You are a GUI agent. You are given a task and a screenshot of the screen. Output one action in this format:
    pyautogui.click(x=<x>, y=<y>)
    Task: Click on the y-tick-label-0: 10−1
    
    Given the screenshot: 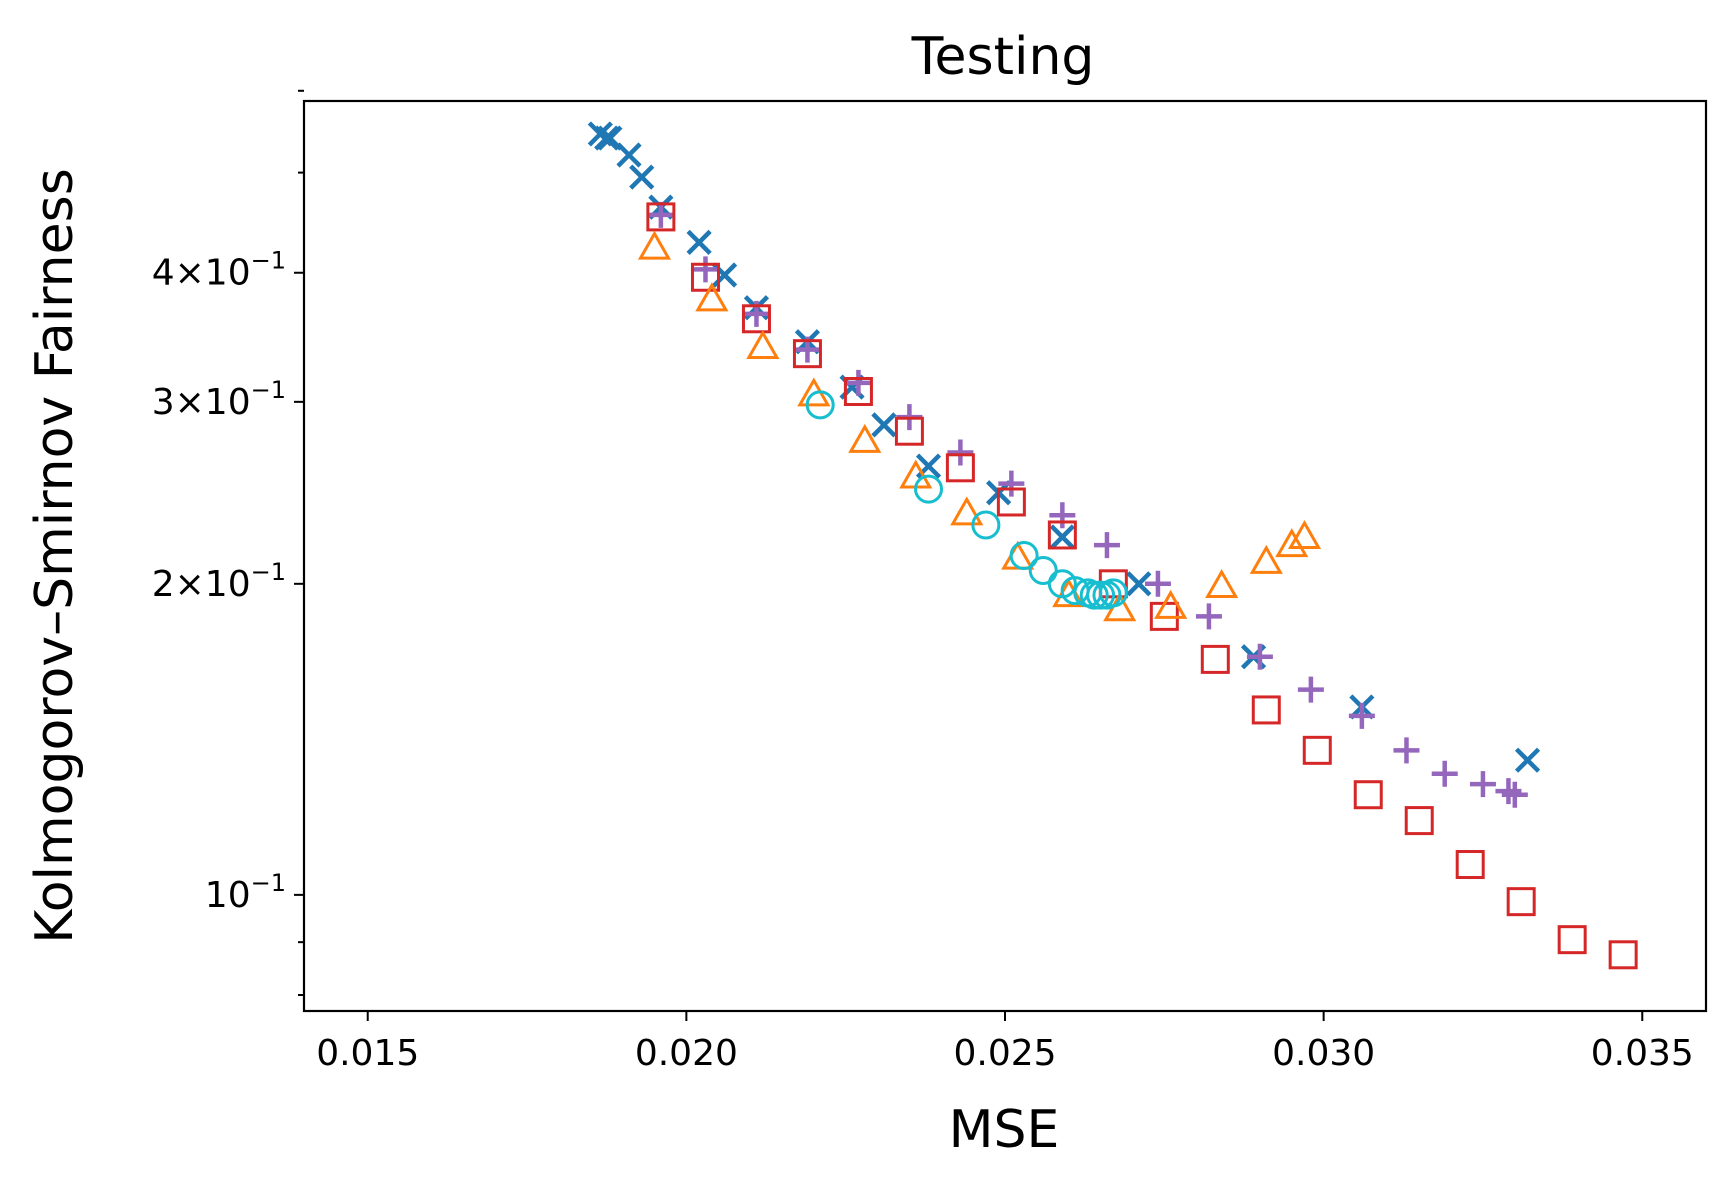 What is the action you would take?
    pyautogui.click(x=245, y=892)
    